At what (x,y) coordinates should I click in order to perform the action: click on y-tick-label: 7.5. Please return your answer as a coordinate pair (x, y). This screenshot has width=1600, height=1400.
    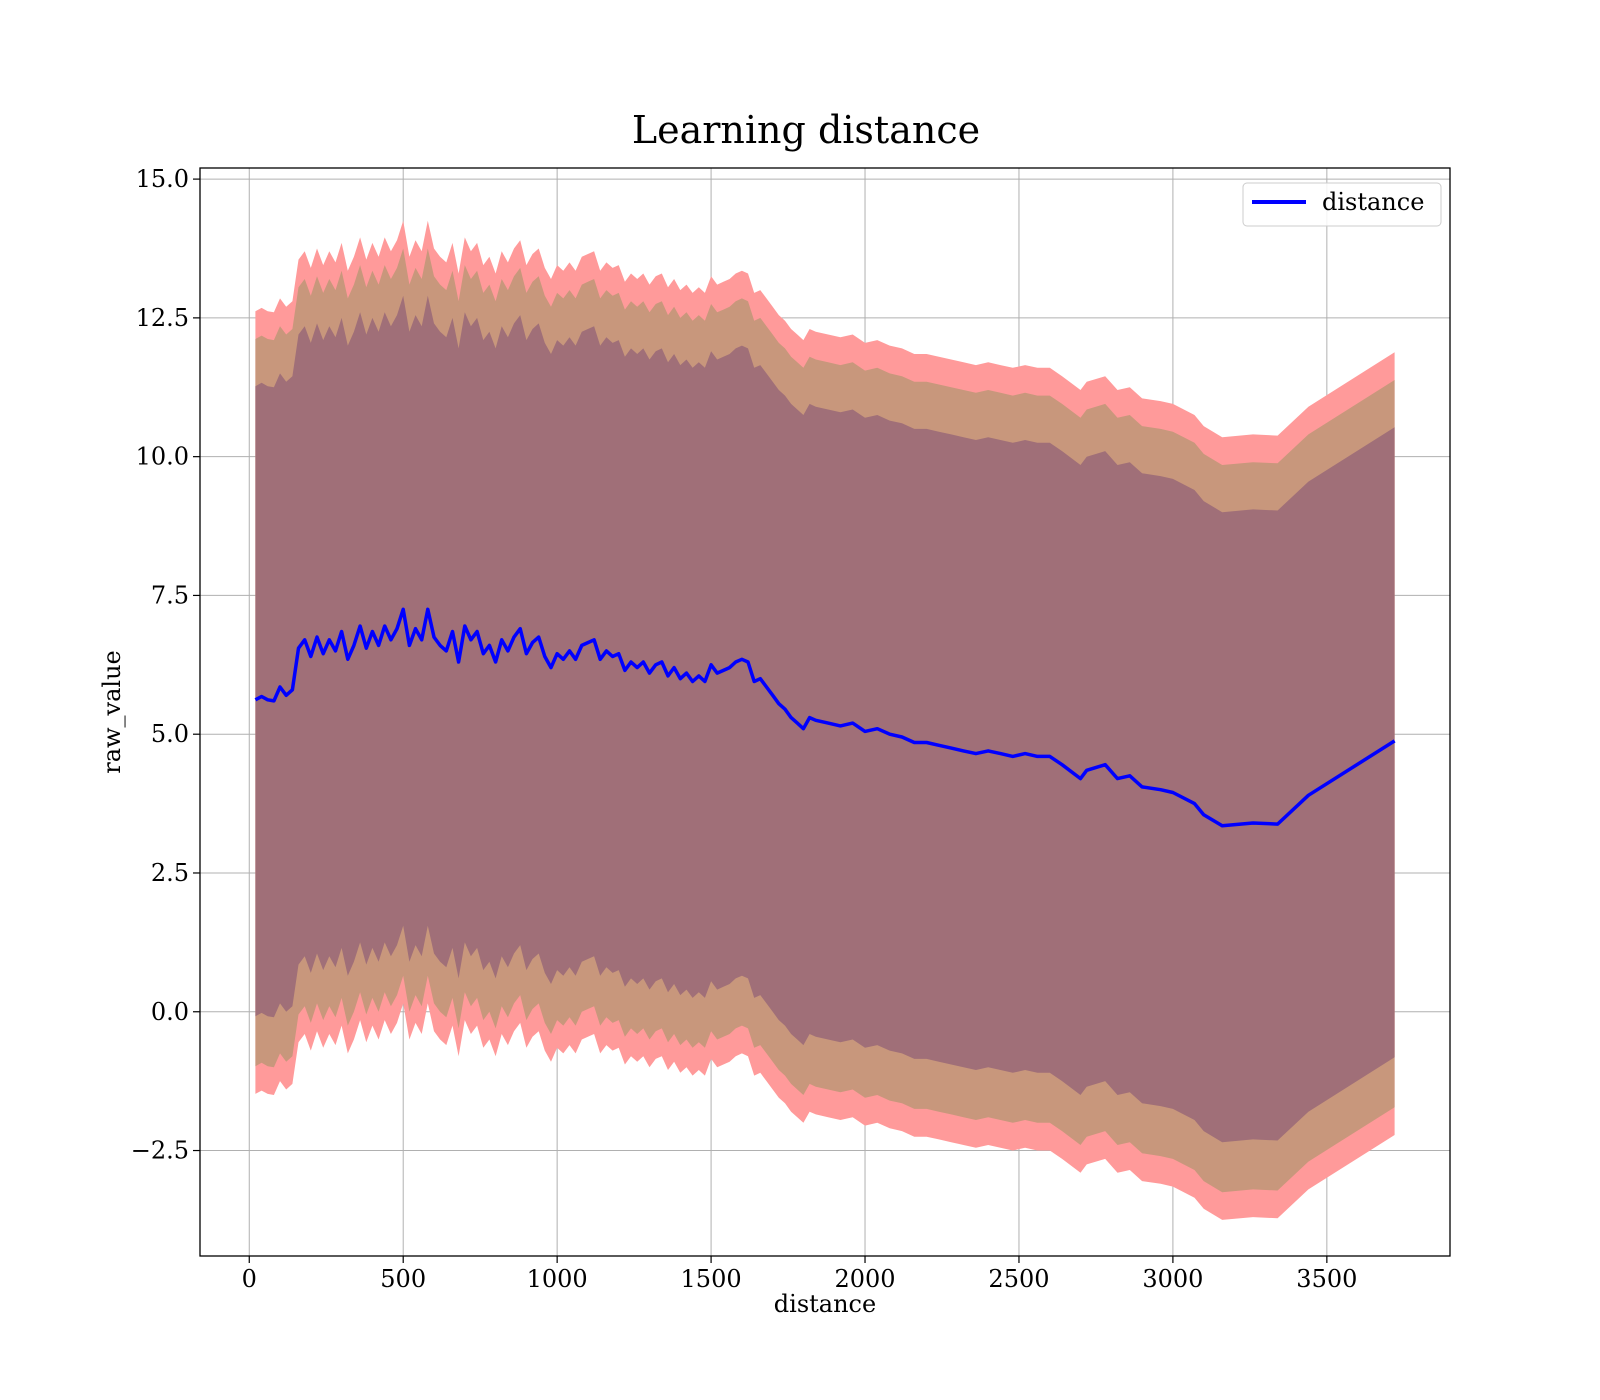
    Looking at the image, I should click on (170, 595).